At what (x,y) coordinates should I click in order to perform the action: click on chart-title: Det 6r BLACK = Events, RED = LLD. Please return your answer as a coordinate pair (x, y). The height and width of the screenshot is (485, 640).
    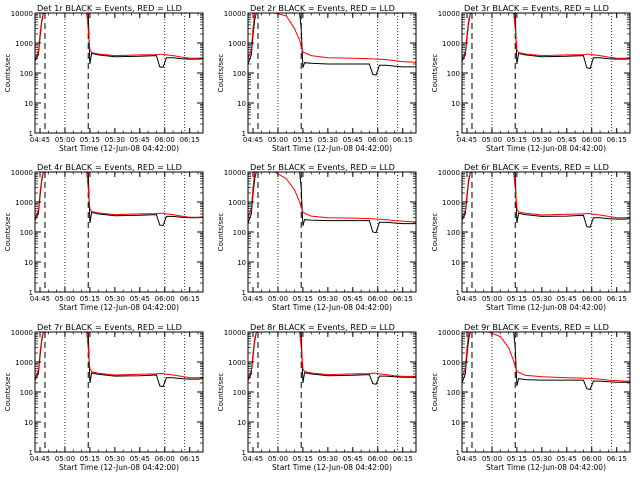
    Looking at the image, I should click on (536, 167).